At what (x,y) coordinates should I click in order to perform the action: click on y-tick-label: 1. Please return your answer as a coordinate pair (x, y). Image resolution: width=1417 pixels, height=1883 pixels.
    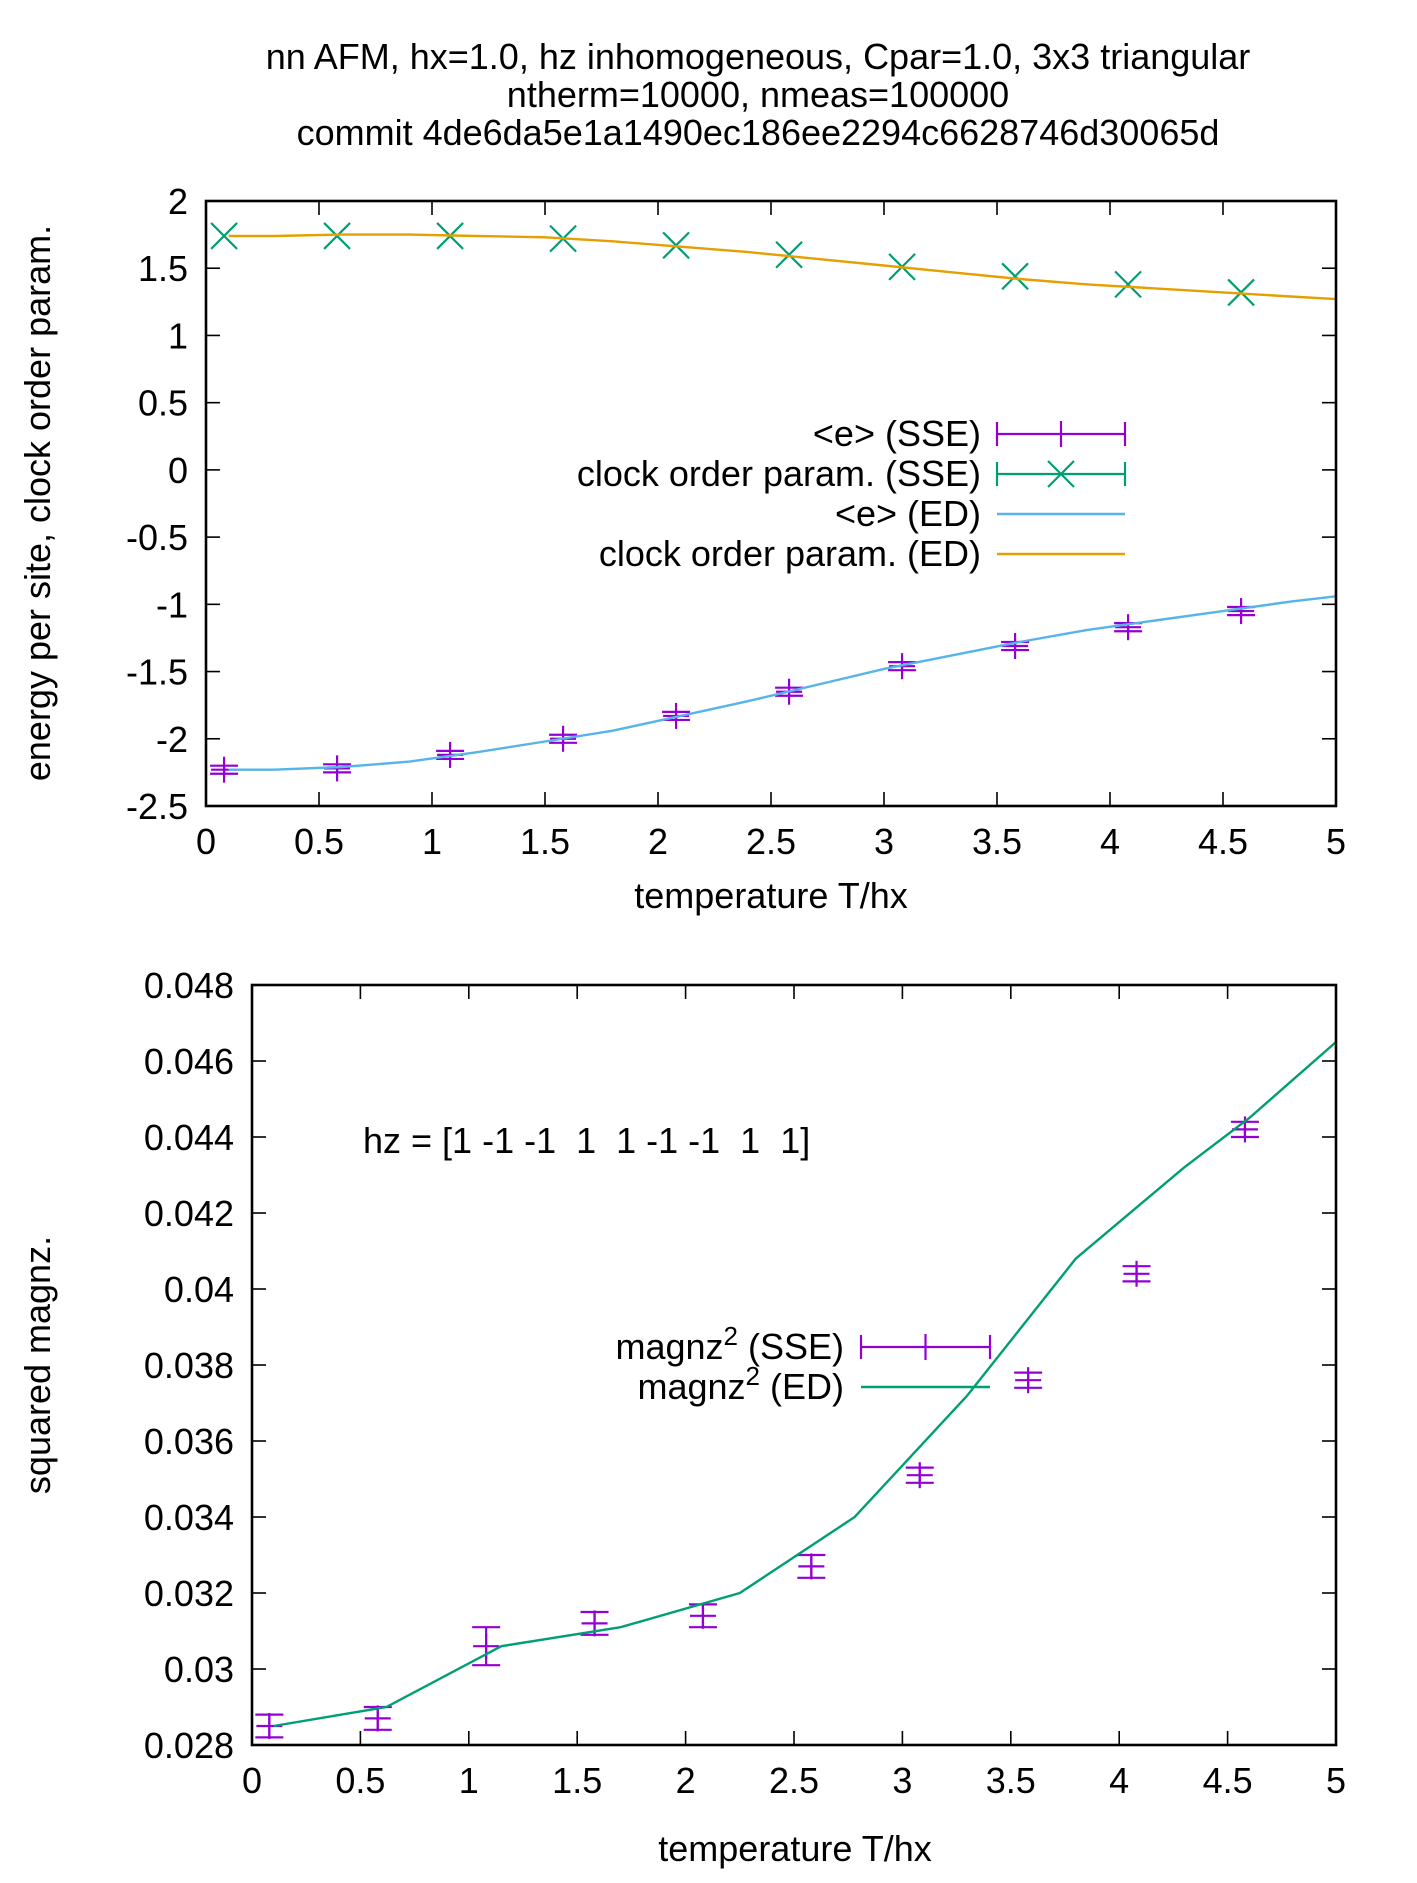
    Looking at the image, I should click on (178, 335).